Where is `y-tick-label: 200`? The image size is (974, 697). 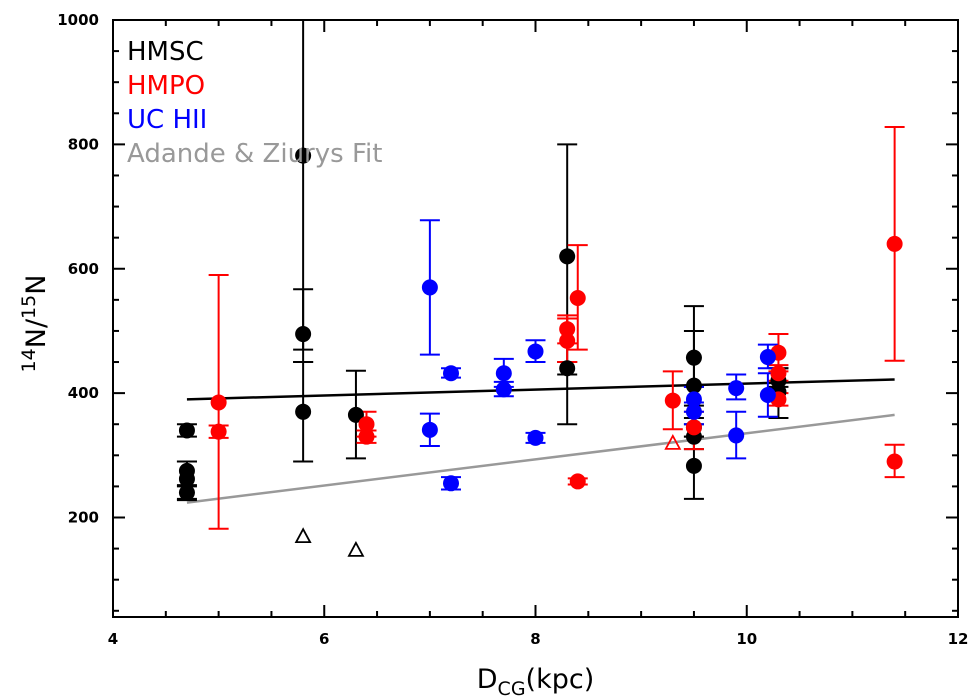 y-tick-label: 200 is located at coordinates (83, 518).